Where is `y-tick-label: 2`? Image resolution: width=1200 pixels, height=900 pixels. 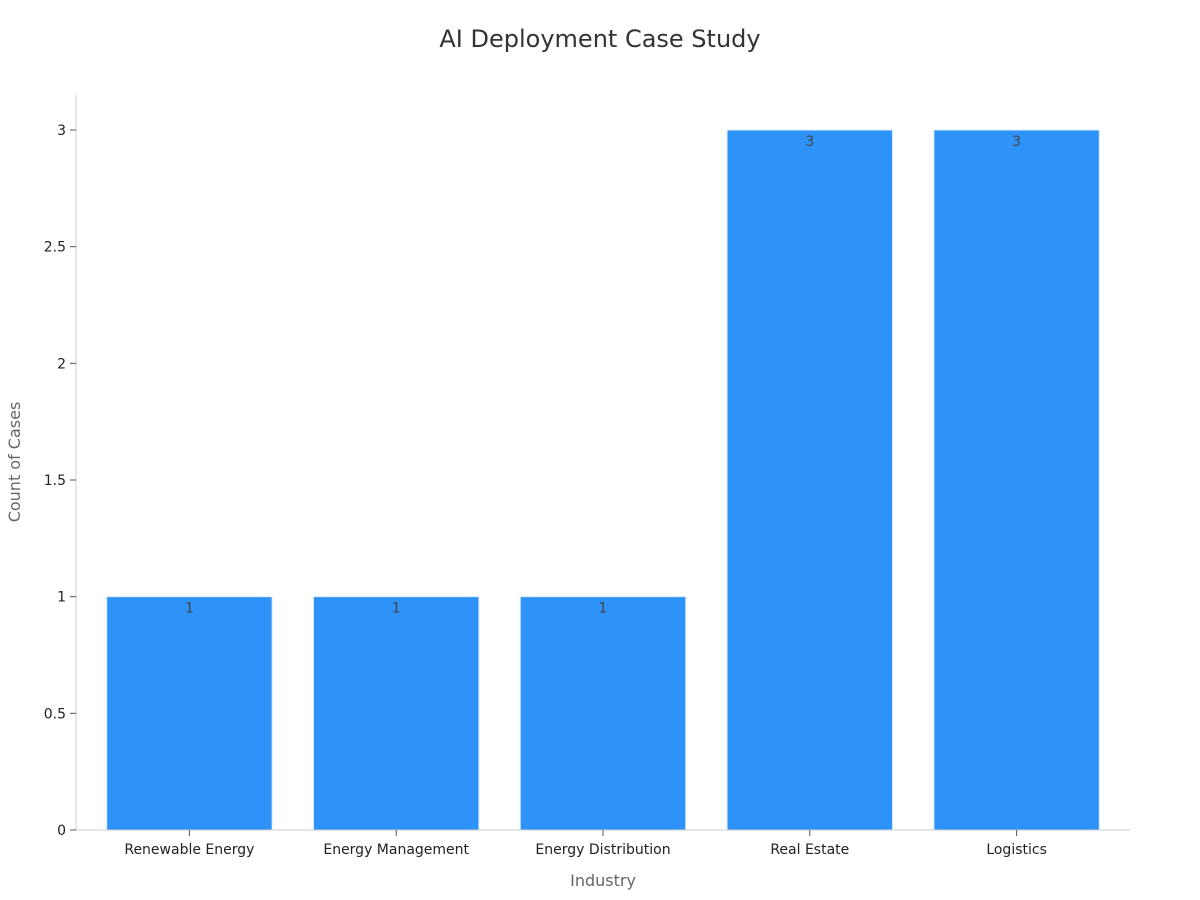 y-tick-label: 2 is located at coordinates (61, 364).